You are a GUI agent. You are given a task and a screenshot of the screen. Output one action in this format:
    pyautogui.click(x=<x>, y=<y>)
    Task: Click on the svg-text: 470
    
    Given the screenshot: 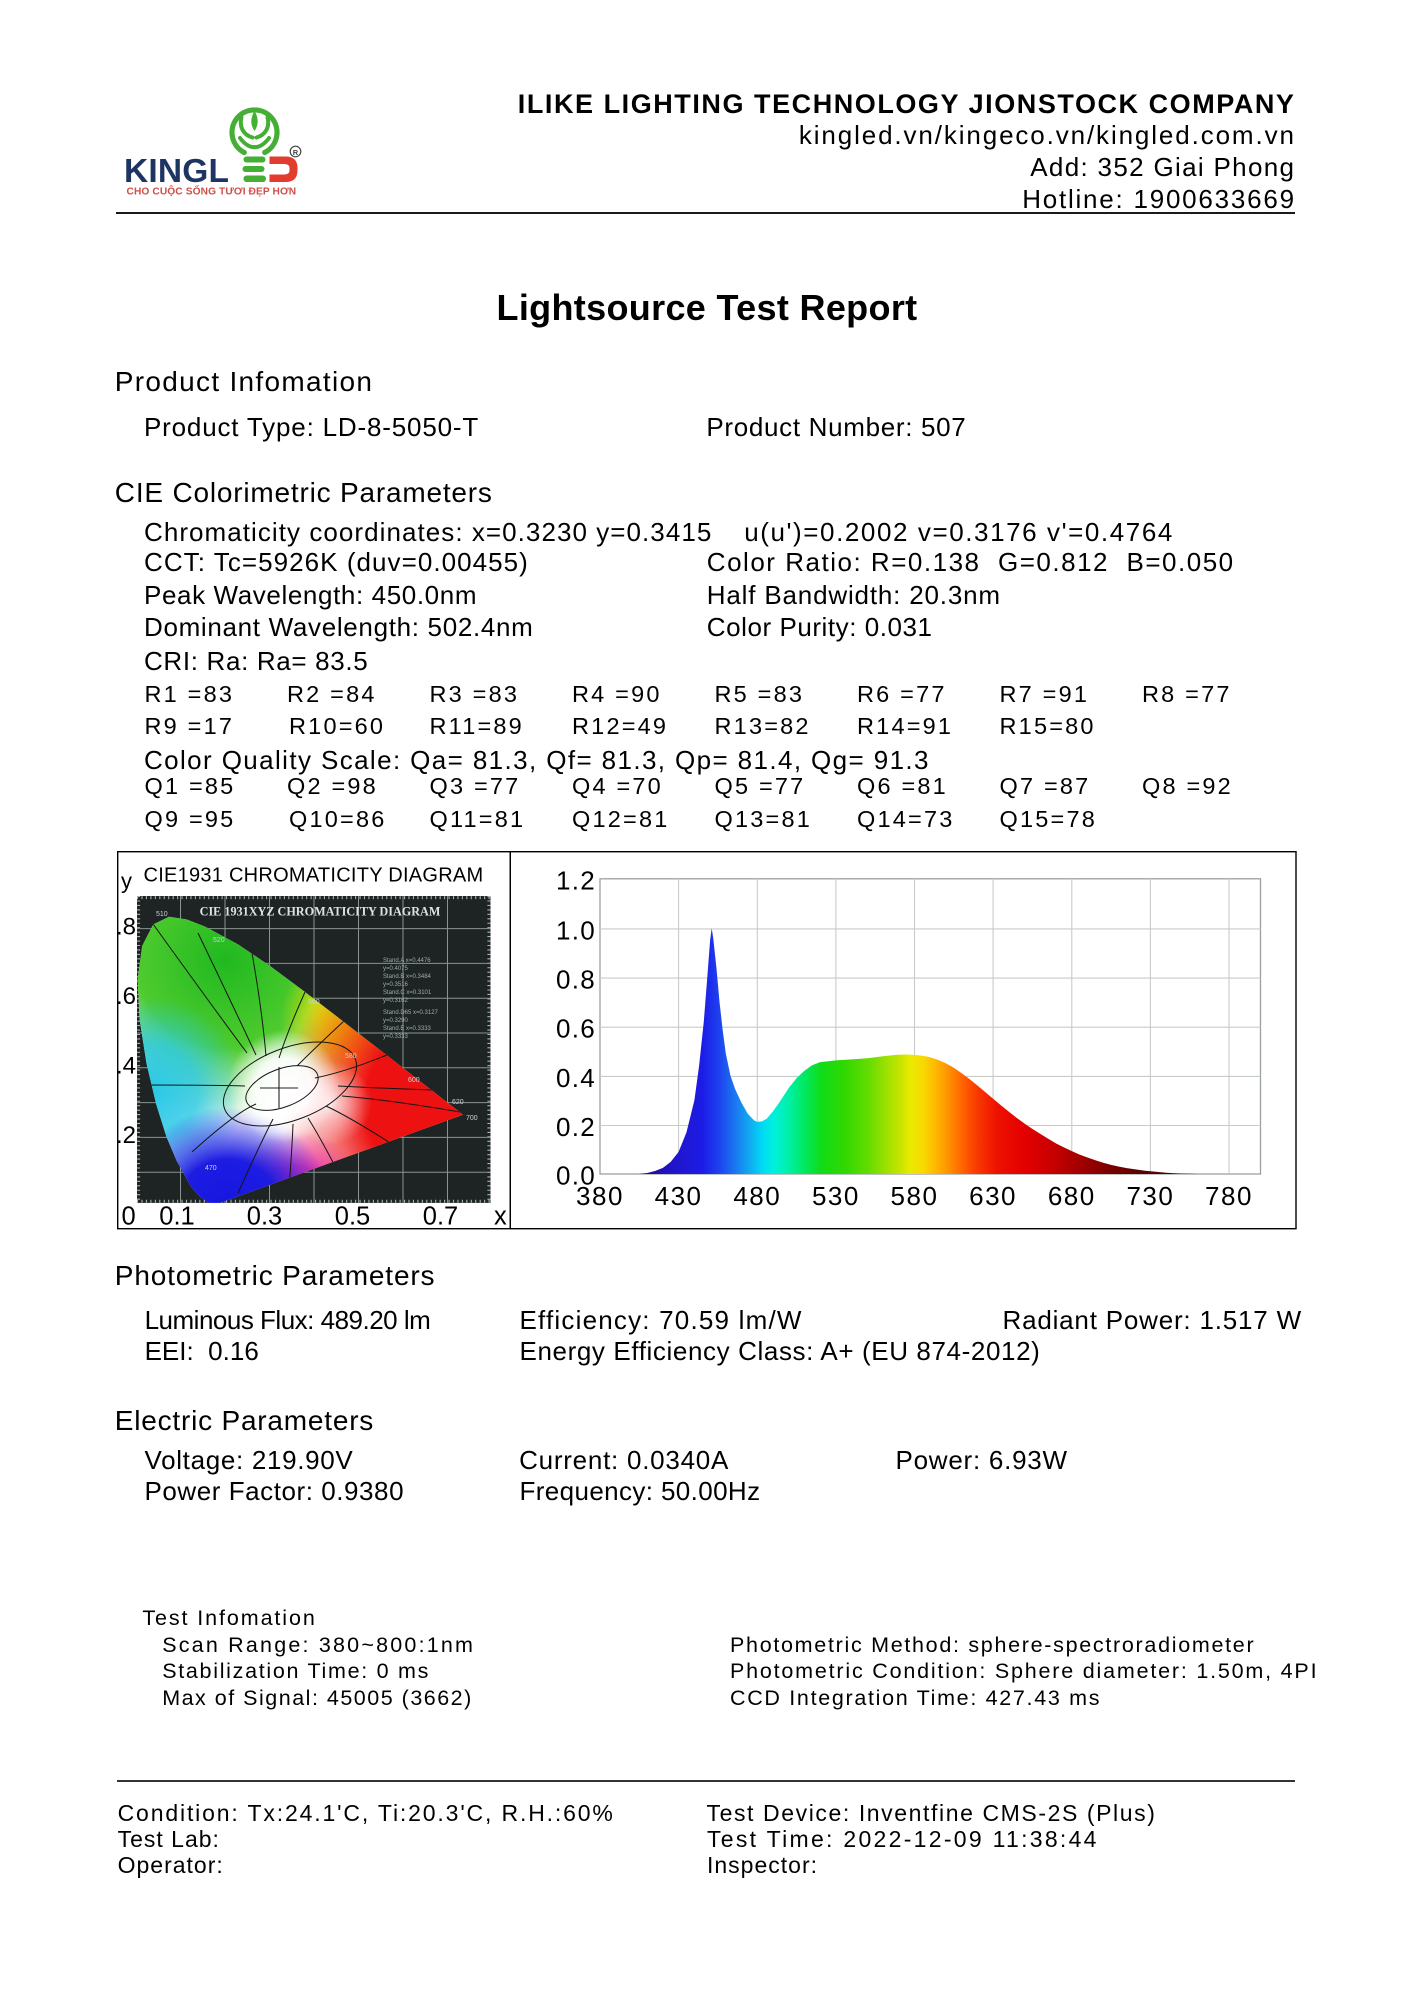 What is the action you would take?
    pyautogui.click(x=211, y=1168)
    